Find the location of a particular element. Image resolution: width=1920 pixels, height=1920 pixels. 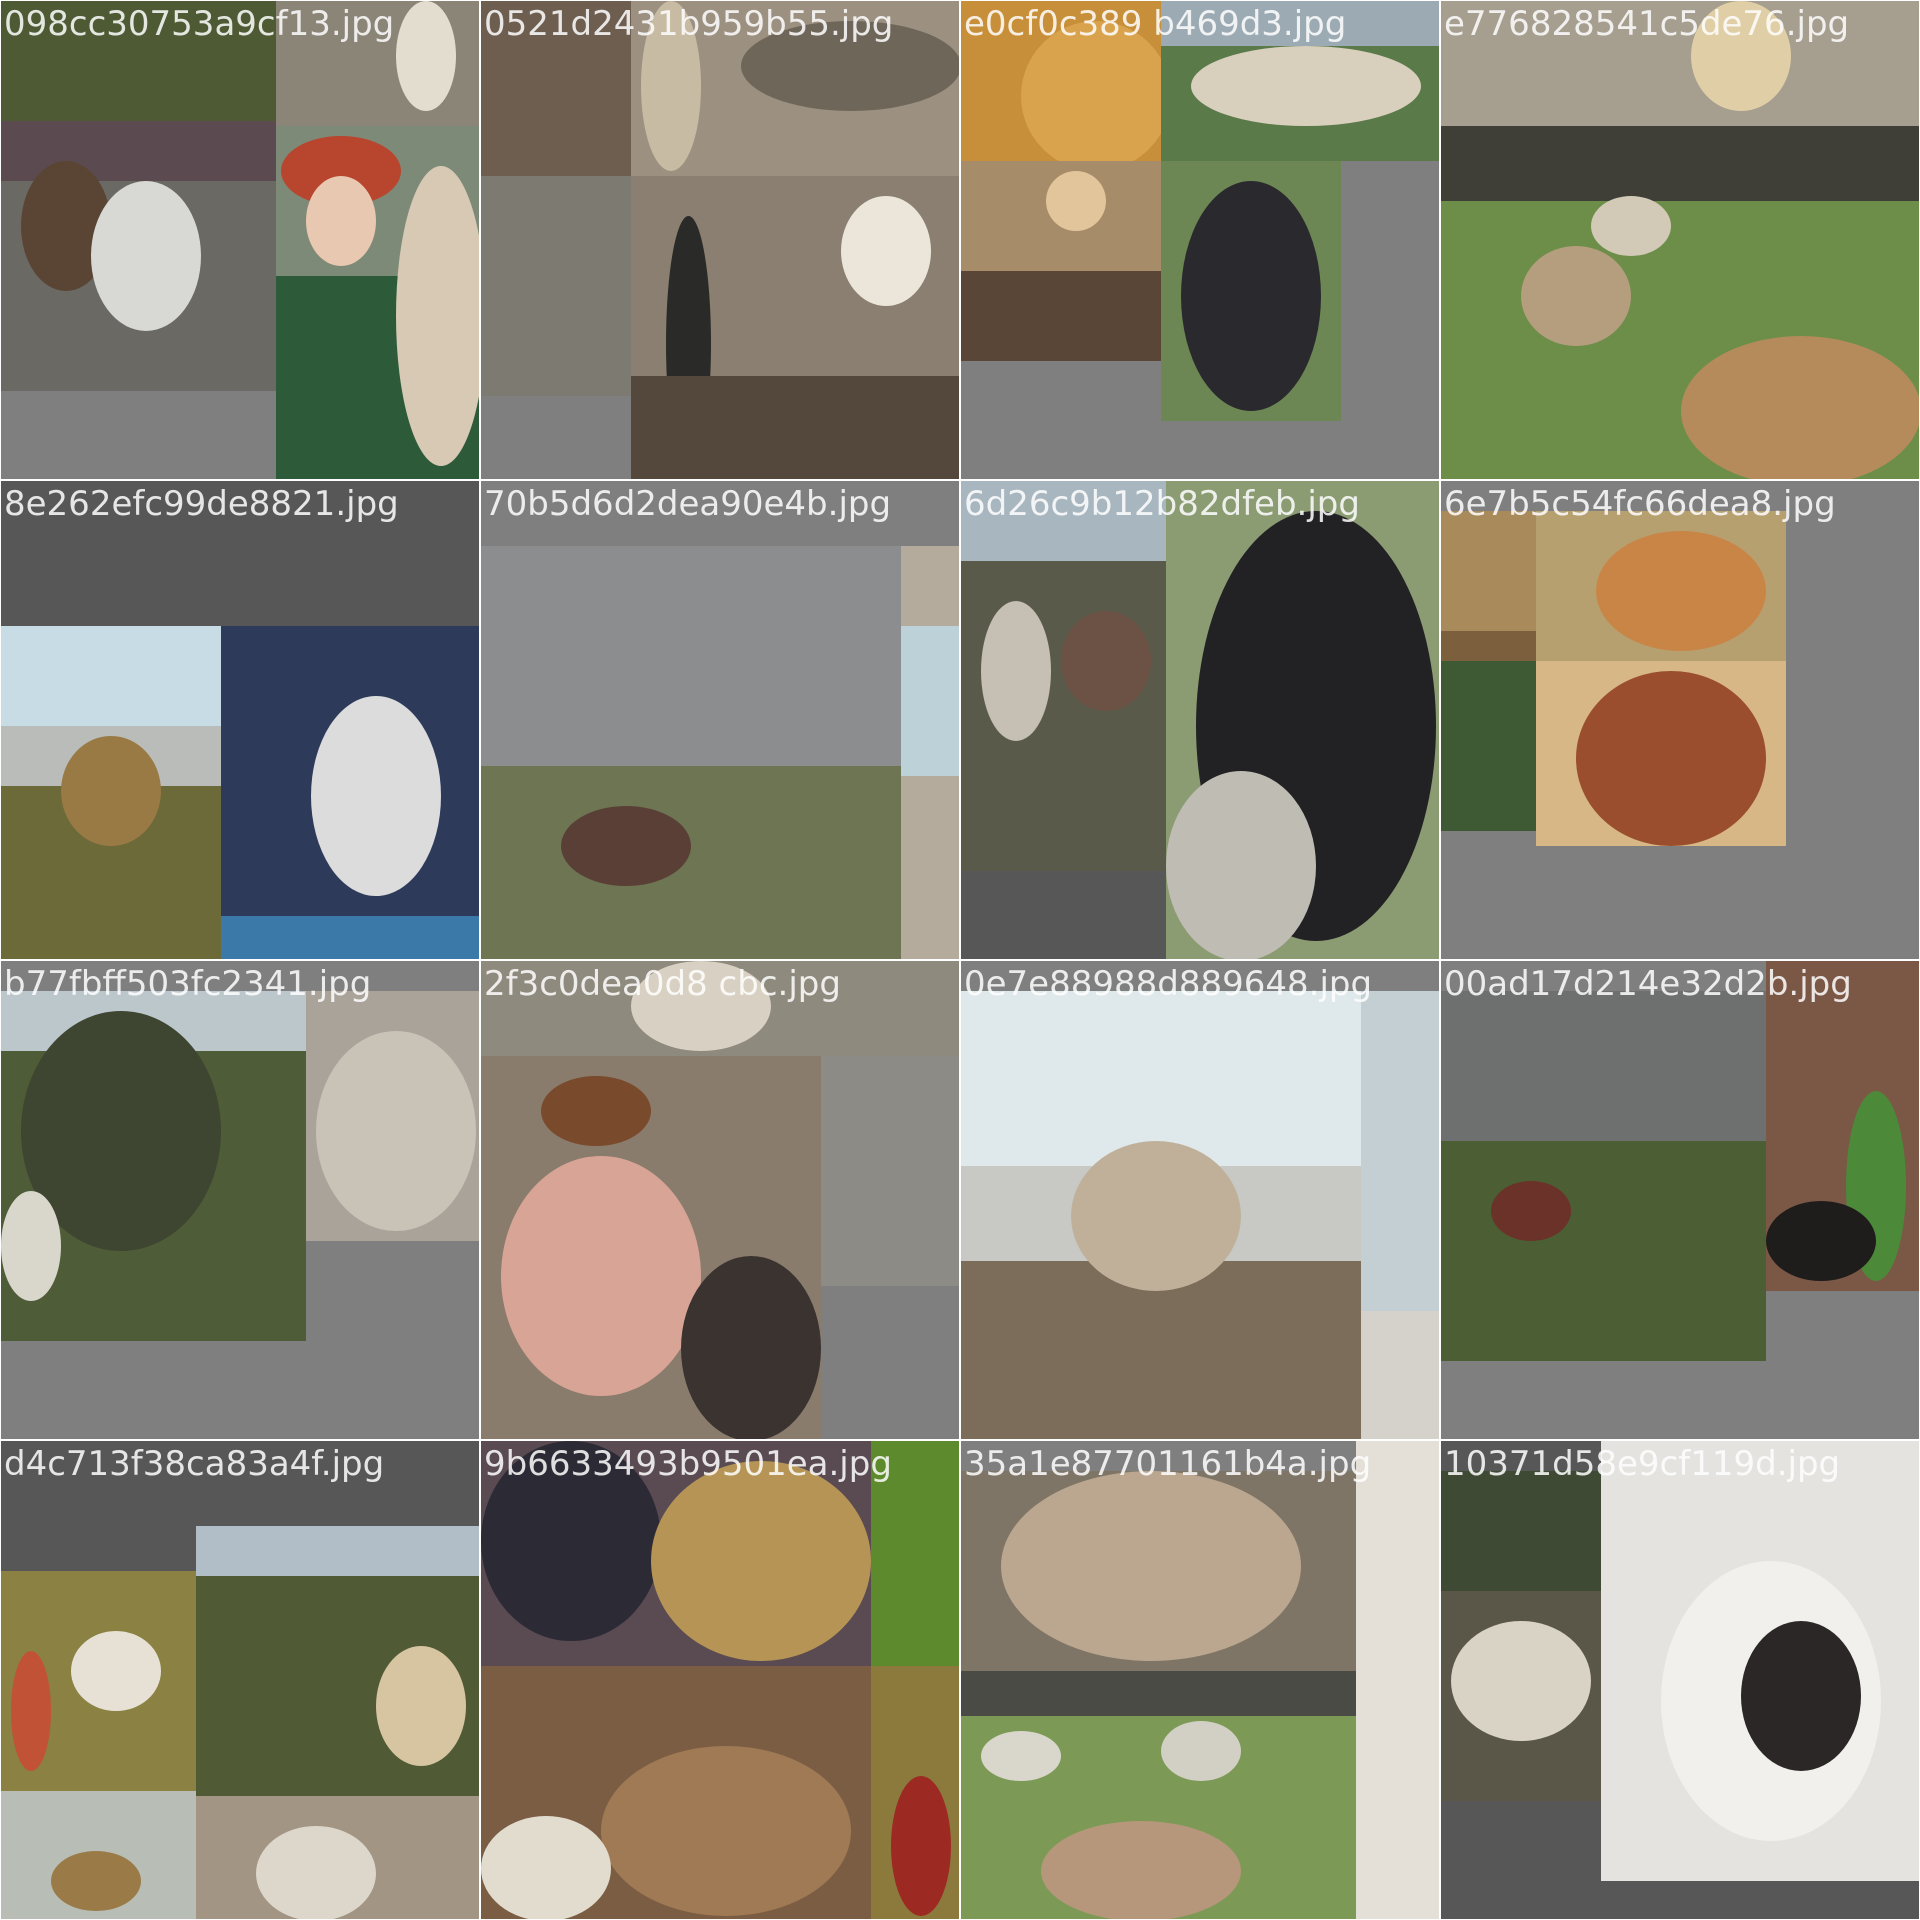

photo-alpaca-legs is located at coordinates (377, 63).